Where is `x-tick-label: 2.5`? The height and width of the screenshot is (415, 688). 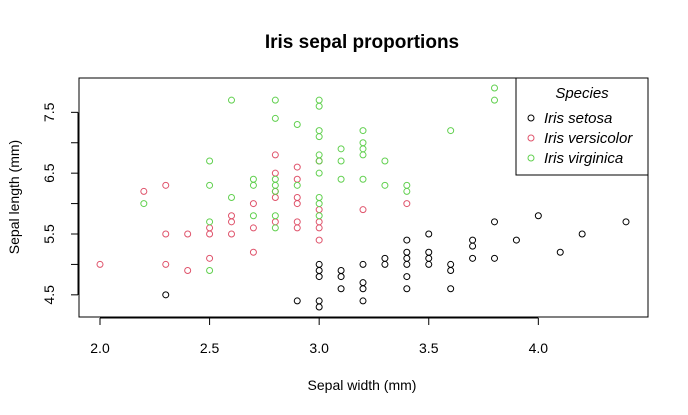
x-tick-label: 2.5 is located at coordinates (210, 348).